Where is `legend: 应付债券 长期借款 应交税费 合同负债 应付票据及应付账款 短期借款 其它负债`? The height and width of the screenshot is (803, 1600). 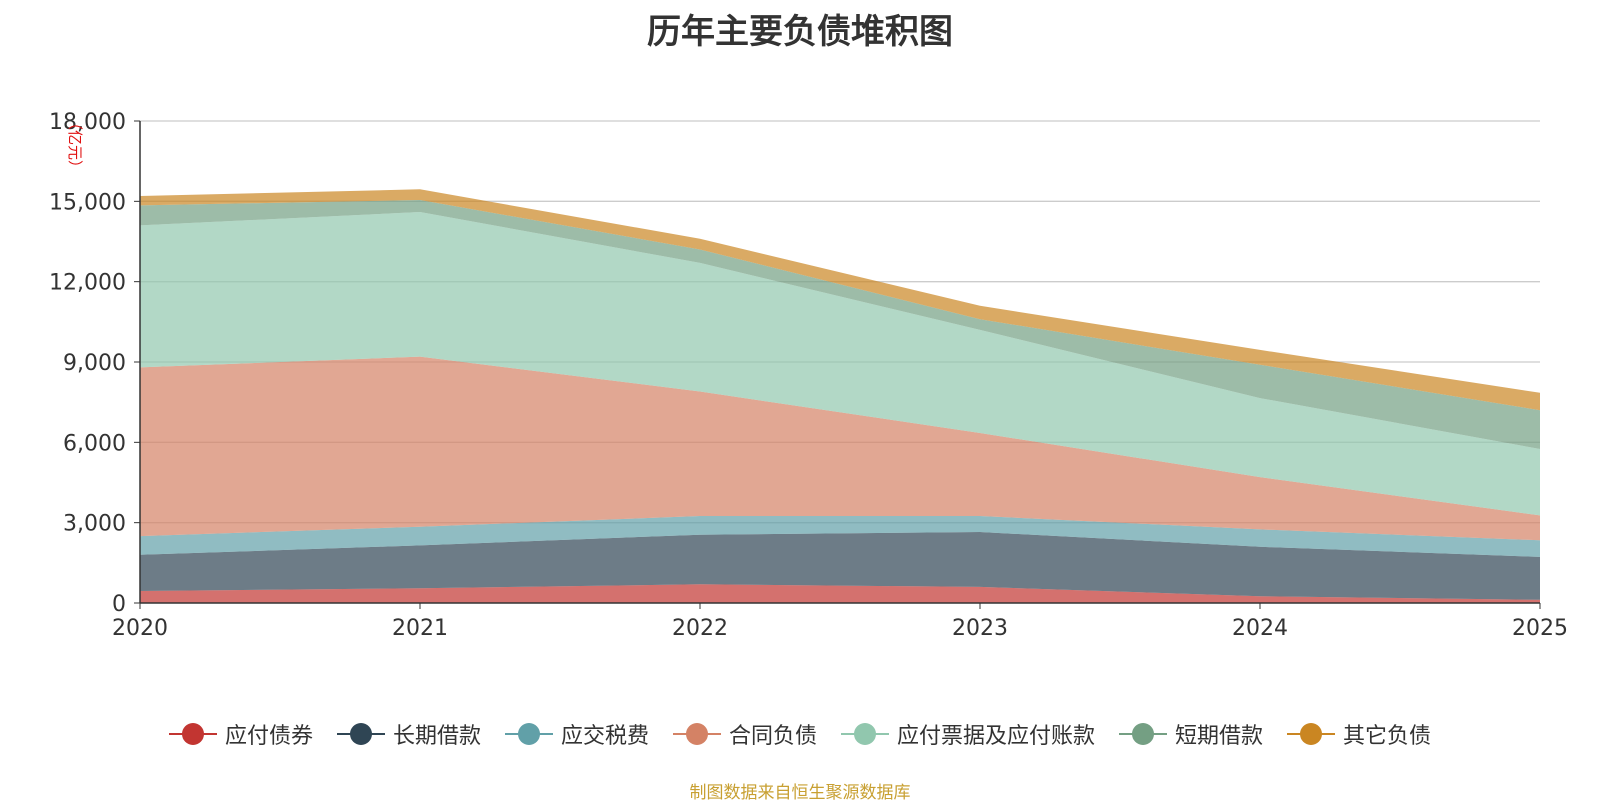
legend: 应付债券 长期借款 应交税费 合同负债 应付票据及应付账款 短期借款 其它负债 is located at coordinates (800, 734).